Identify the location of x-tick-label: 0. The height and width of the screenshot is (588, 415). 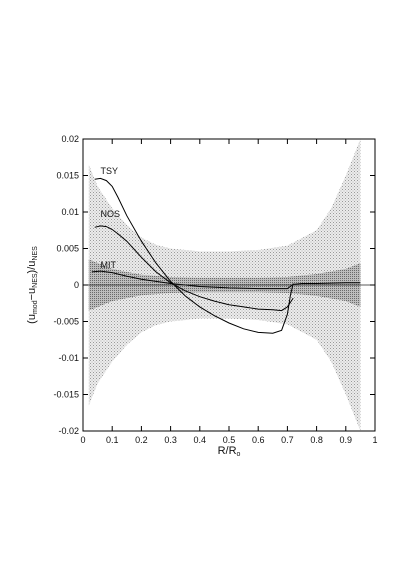
(82, 440).